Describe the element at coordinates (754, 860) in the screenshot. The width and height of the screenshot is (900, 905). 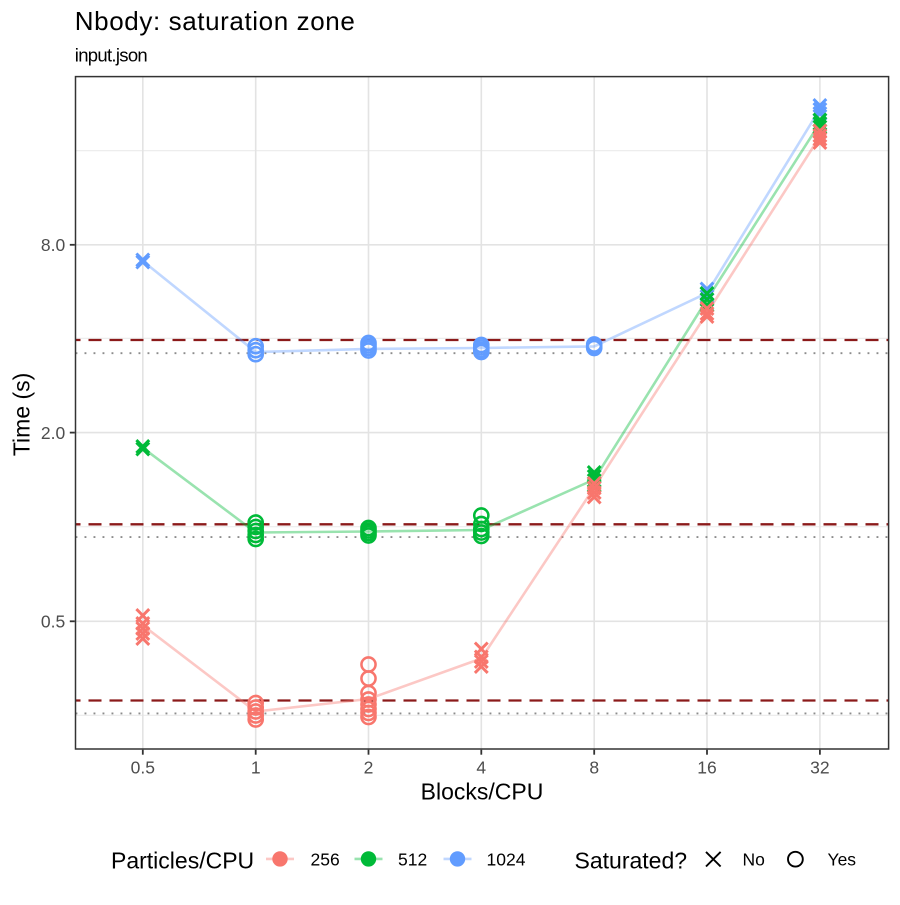
I see `svg-text: No` at that location.